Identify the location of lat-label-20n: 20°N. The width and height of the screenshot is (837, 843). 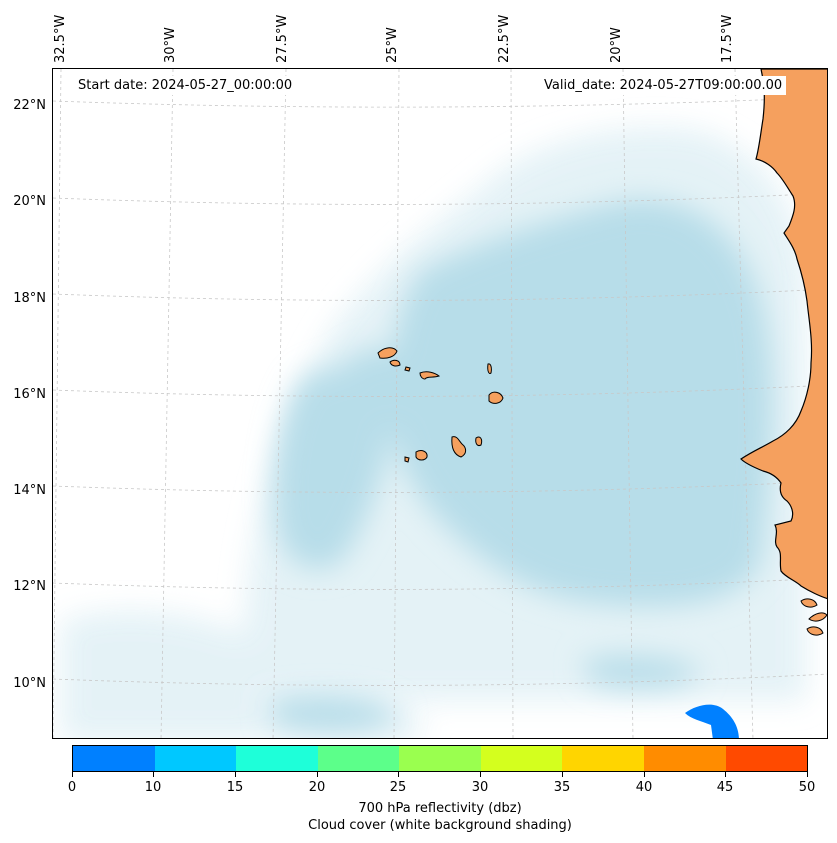
(29, 201).